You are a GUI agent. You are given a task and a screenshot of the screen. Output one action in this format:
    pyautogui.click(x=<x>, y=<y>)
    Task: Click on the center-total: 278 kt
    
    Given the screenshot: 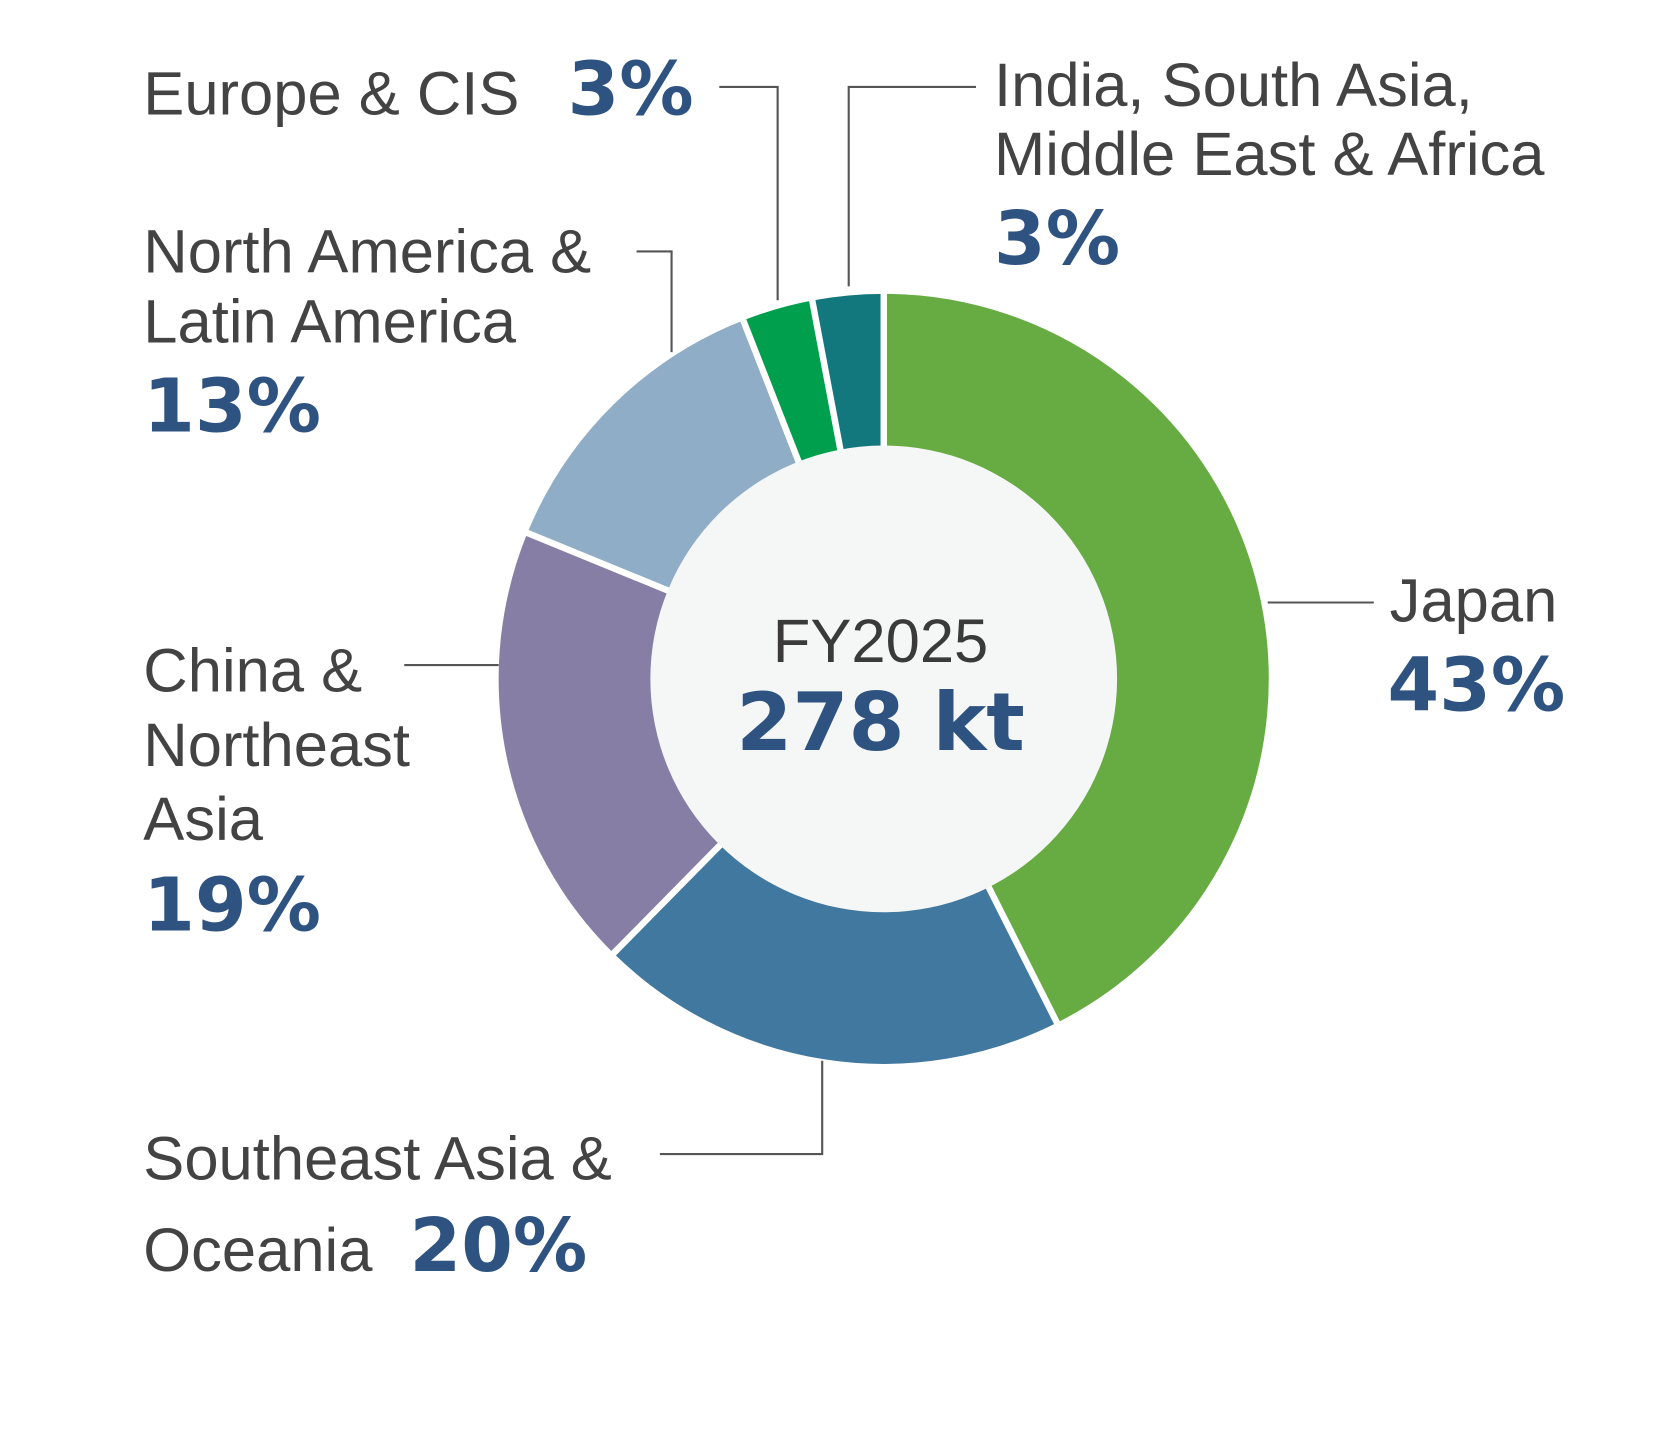 What is the action you would take?
    pyautogui.click(x=880, y=723)
    